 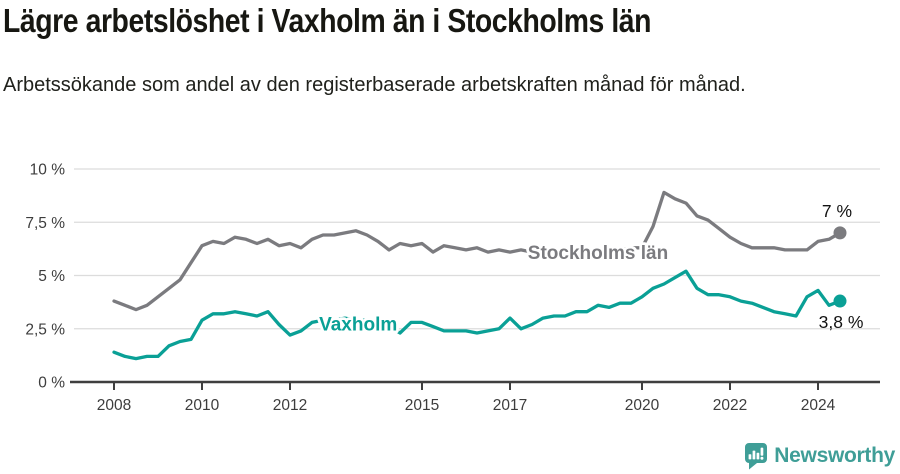 I want to click on series-end-value-stockholms-lan: 7 %, so click(x=837, y=211).